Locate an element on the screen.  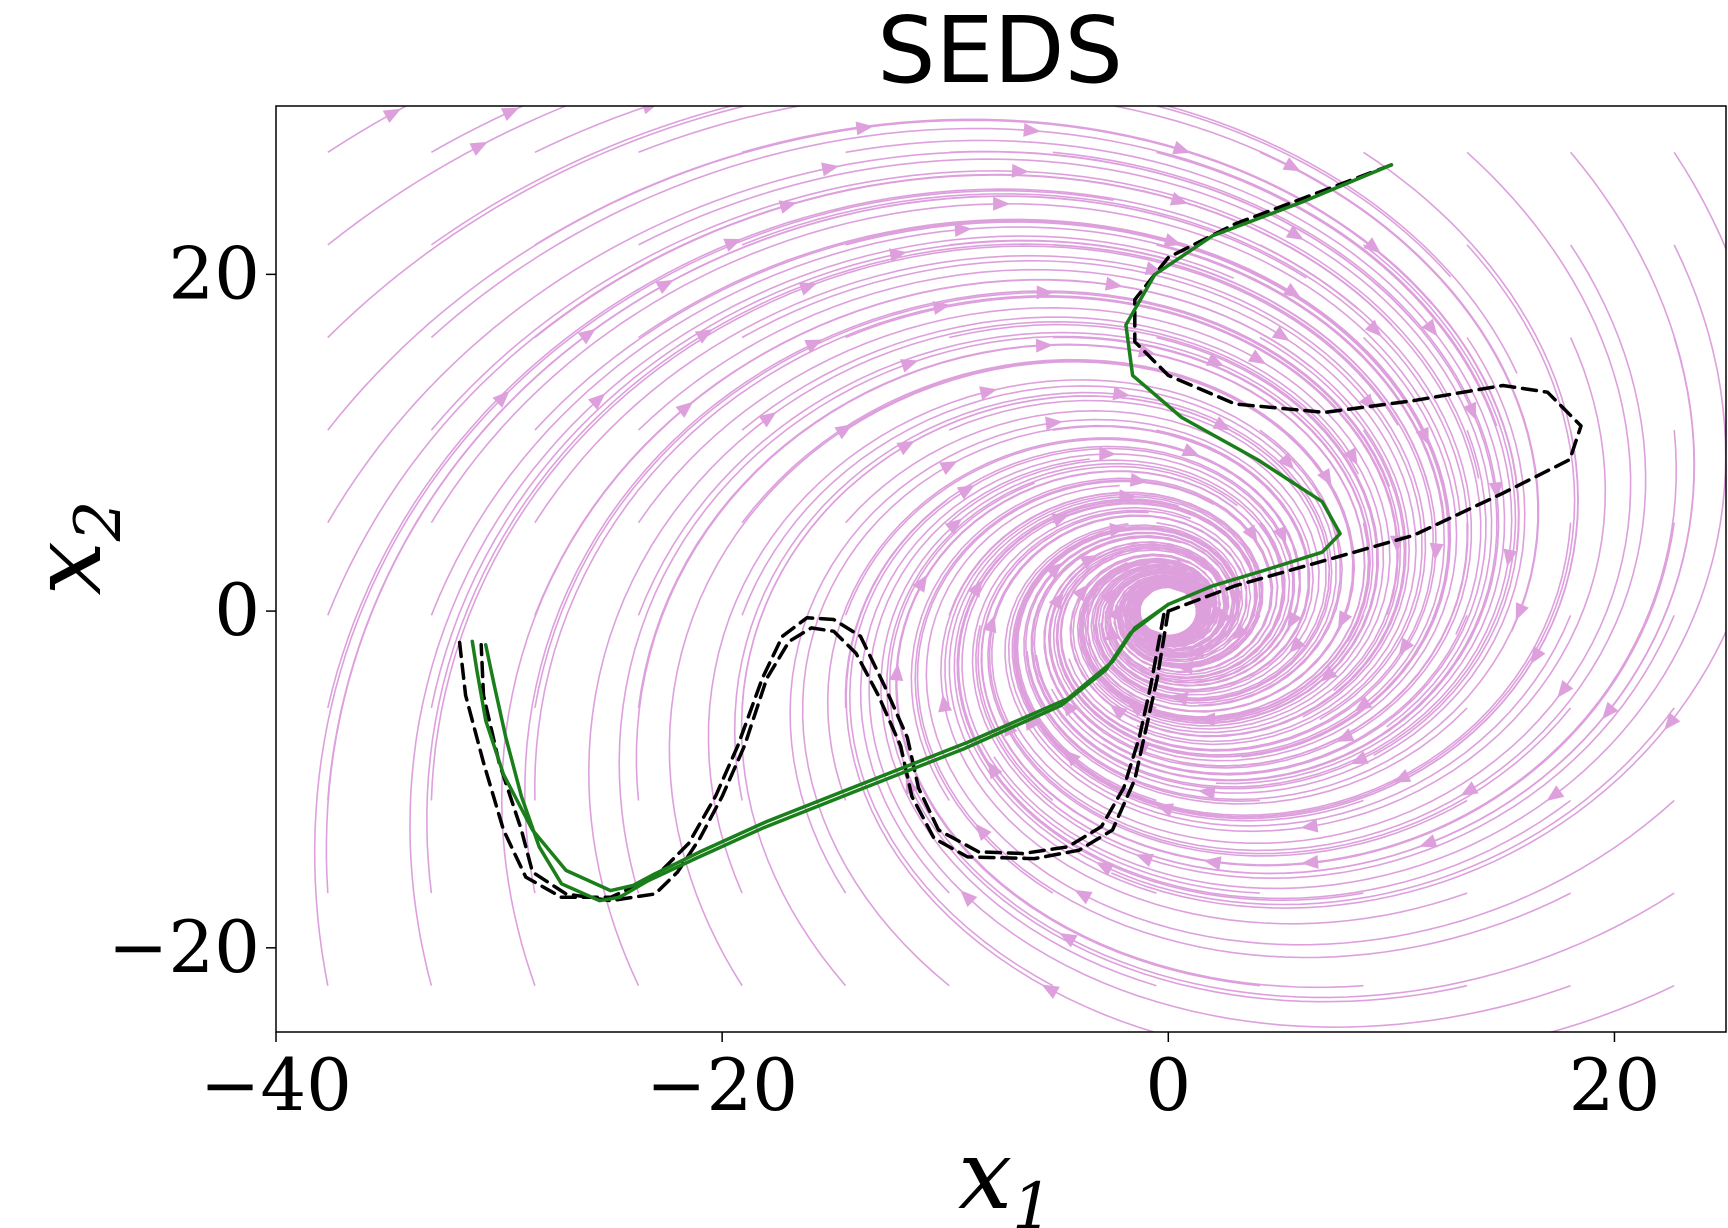
y-axis-label-subscript: 2 is located at coordinates (99, 522).